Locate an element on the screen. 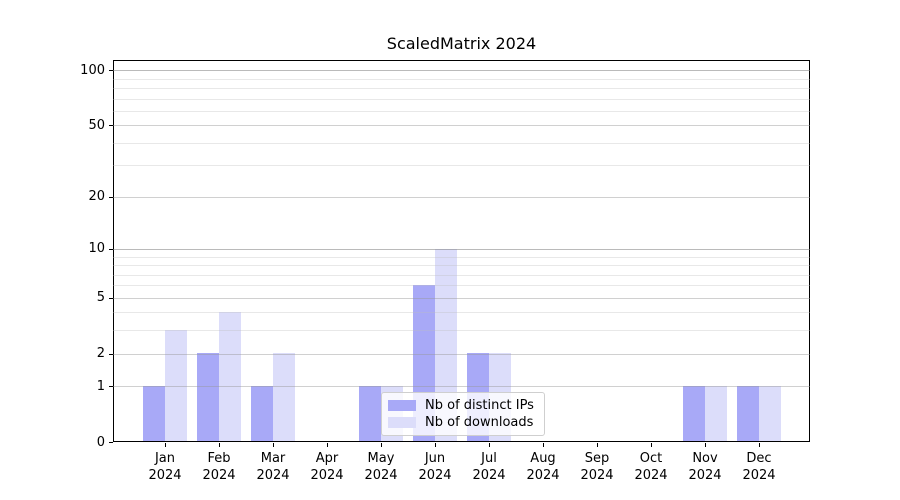 This screenshot has height=500, width=900. x-tick-label: Oct 2024 is located at coordinates (651, 467).